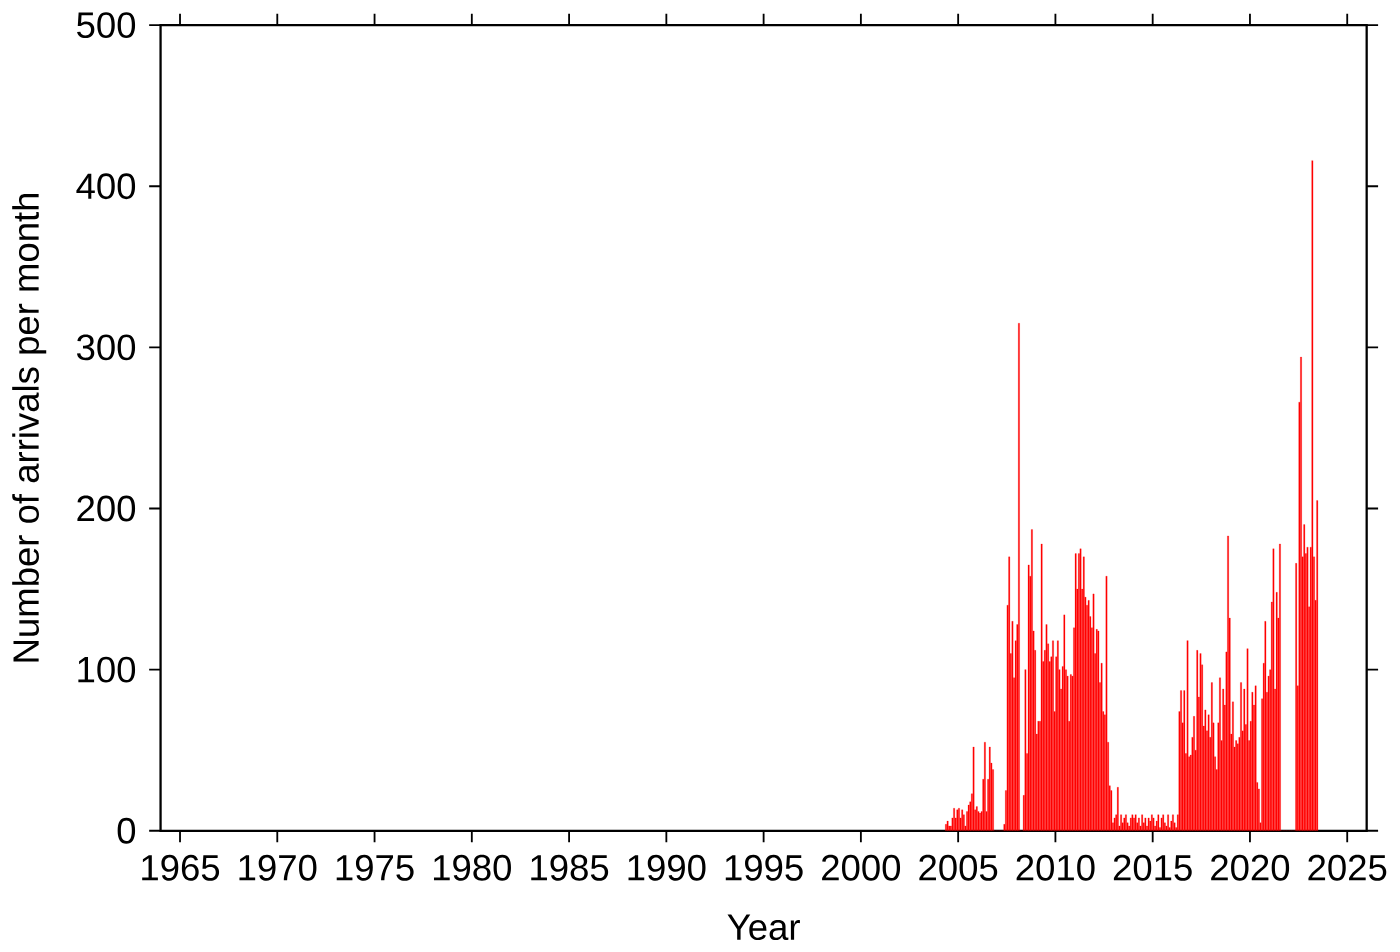 The image size is (1400, 952). I want to click on y-tick-label: 500, so click(106, 25).